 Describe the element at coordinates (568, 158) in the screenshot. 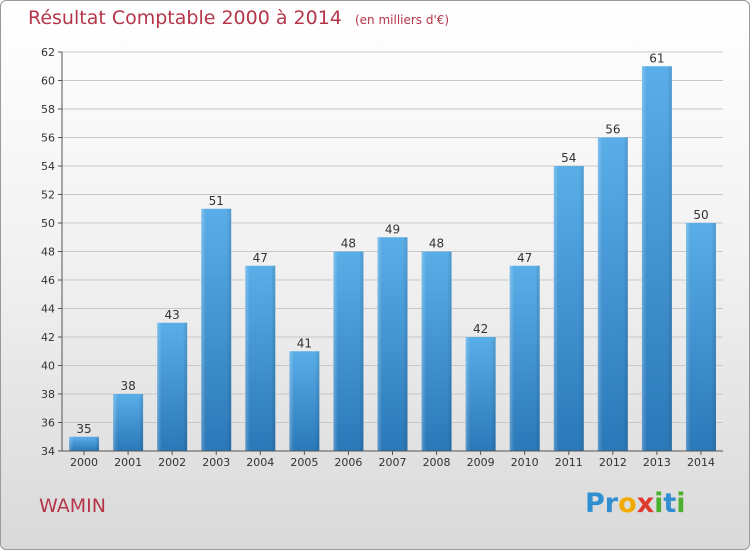

I see `bar-value-label: 54` at that location.